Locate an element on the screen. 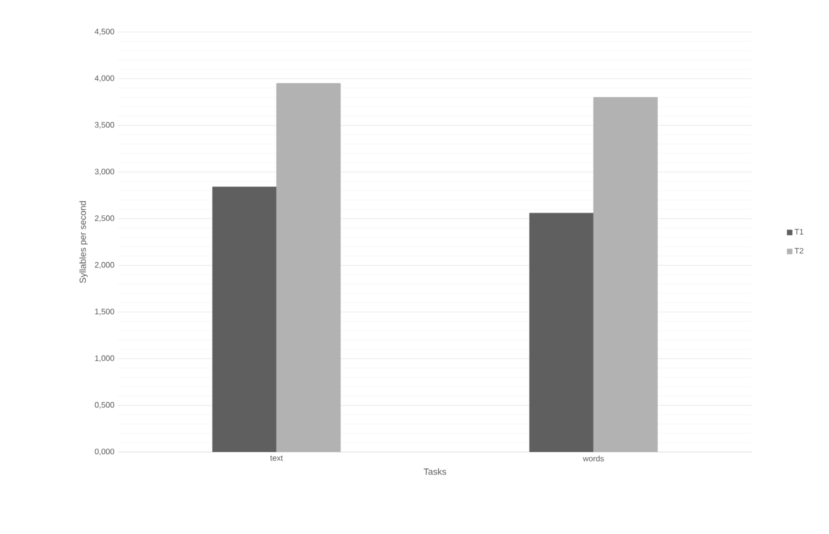  x-axis-title: Tasks is located at coordinates (435, 471).